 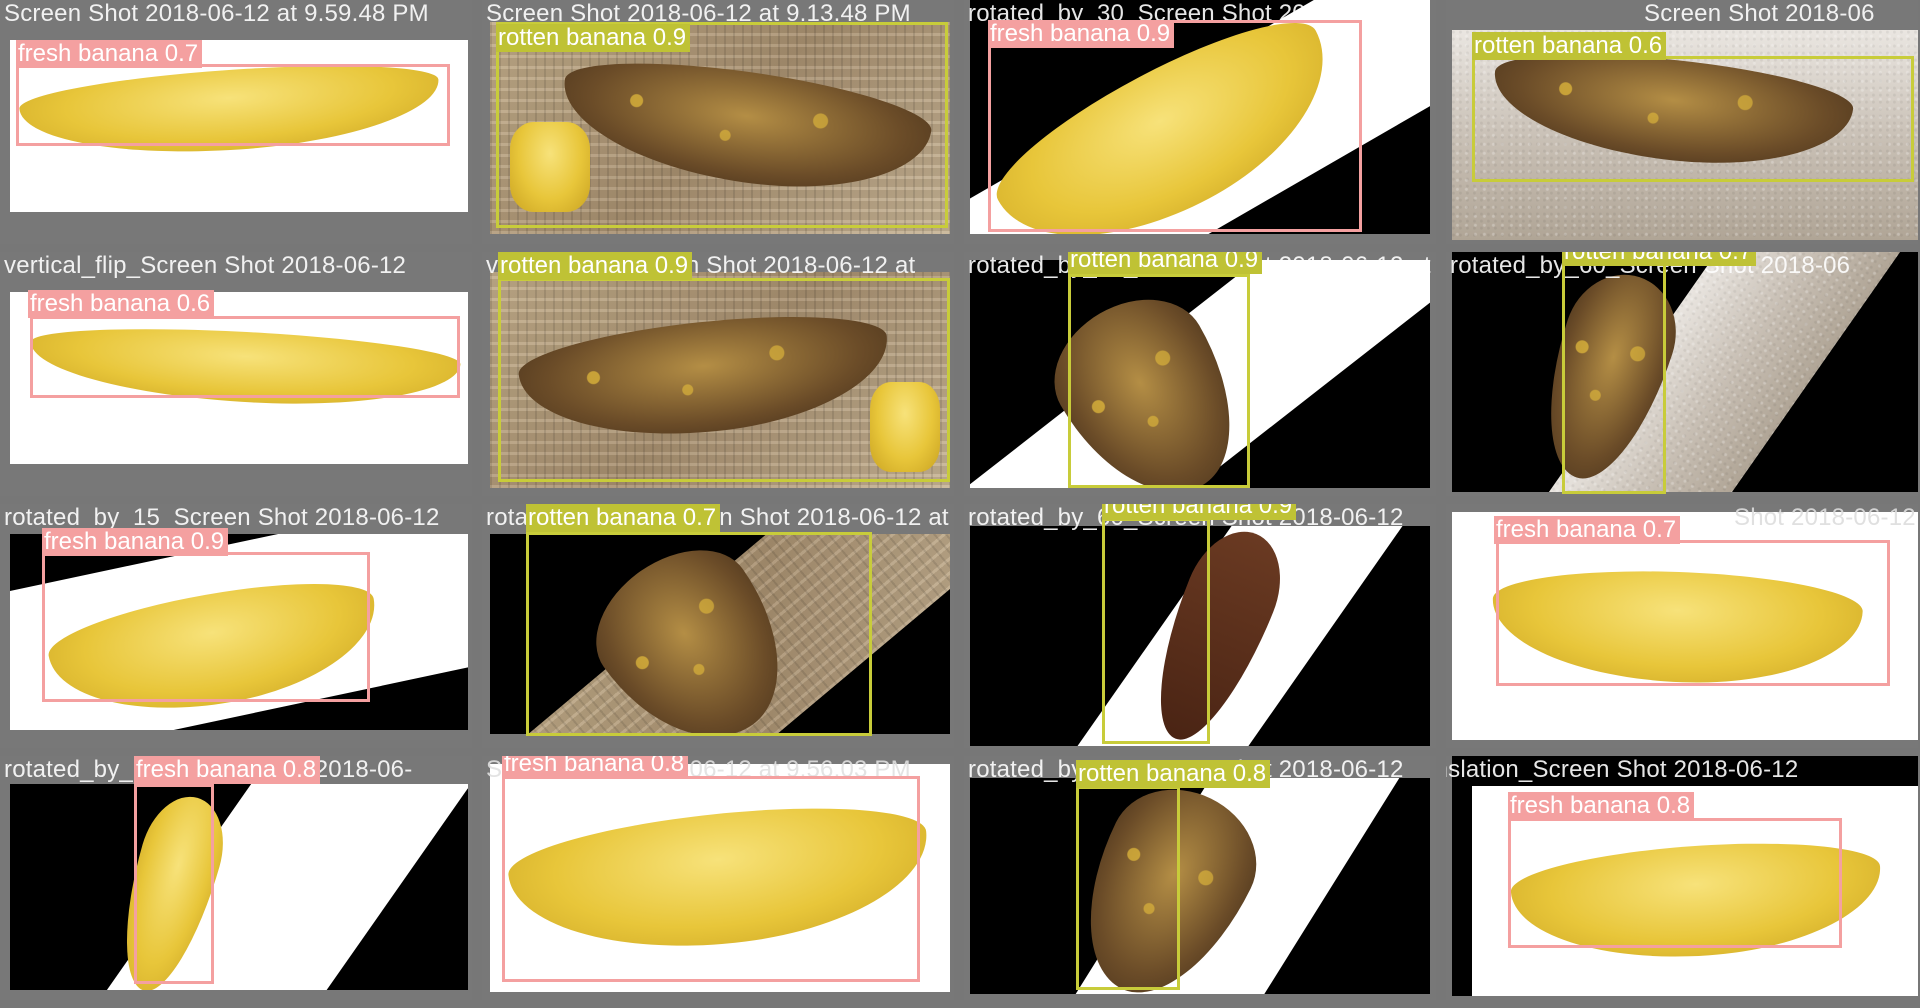 I want to click on image-filename: Screen Shot 2018-06-12 at 9.59.48 PM, so click(x=216, y=13).